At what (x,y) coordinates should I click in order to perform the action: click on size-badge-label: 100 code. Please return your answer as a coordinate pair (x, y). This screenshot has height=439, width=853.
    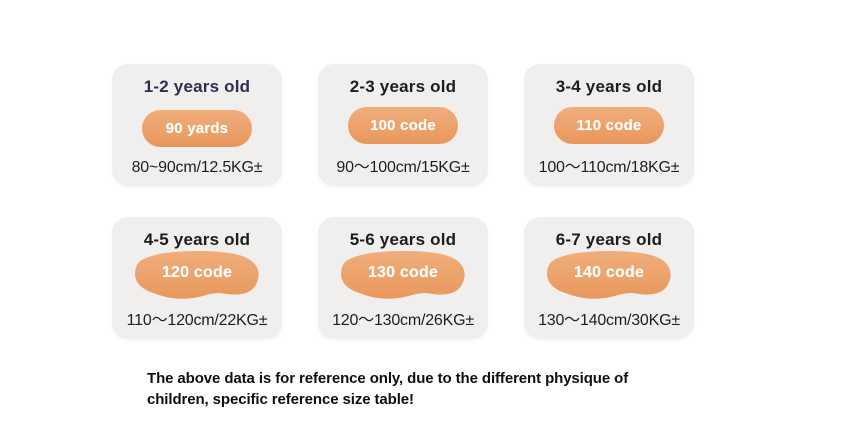
    Looking at the image, I should click on (403, 125).